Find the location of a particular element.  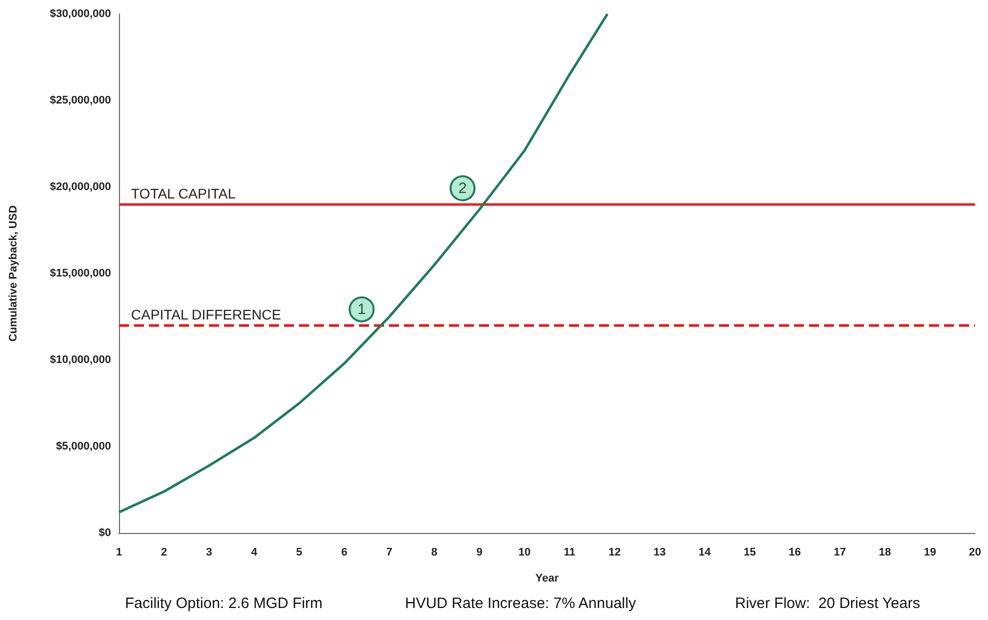

x-tick-label: 5 is located at coordinates (299, 552).